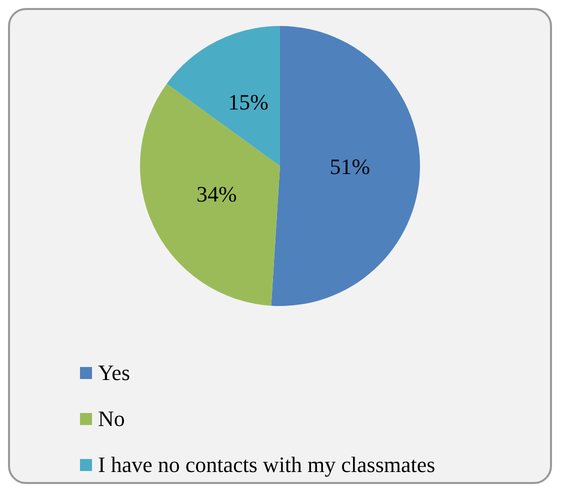  I want to click on legend-label: No, so click(111, 419).